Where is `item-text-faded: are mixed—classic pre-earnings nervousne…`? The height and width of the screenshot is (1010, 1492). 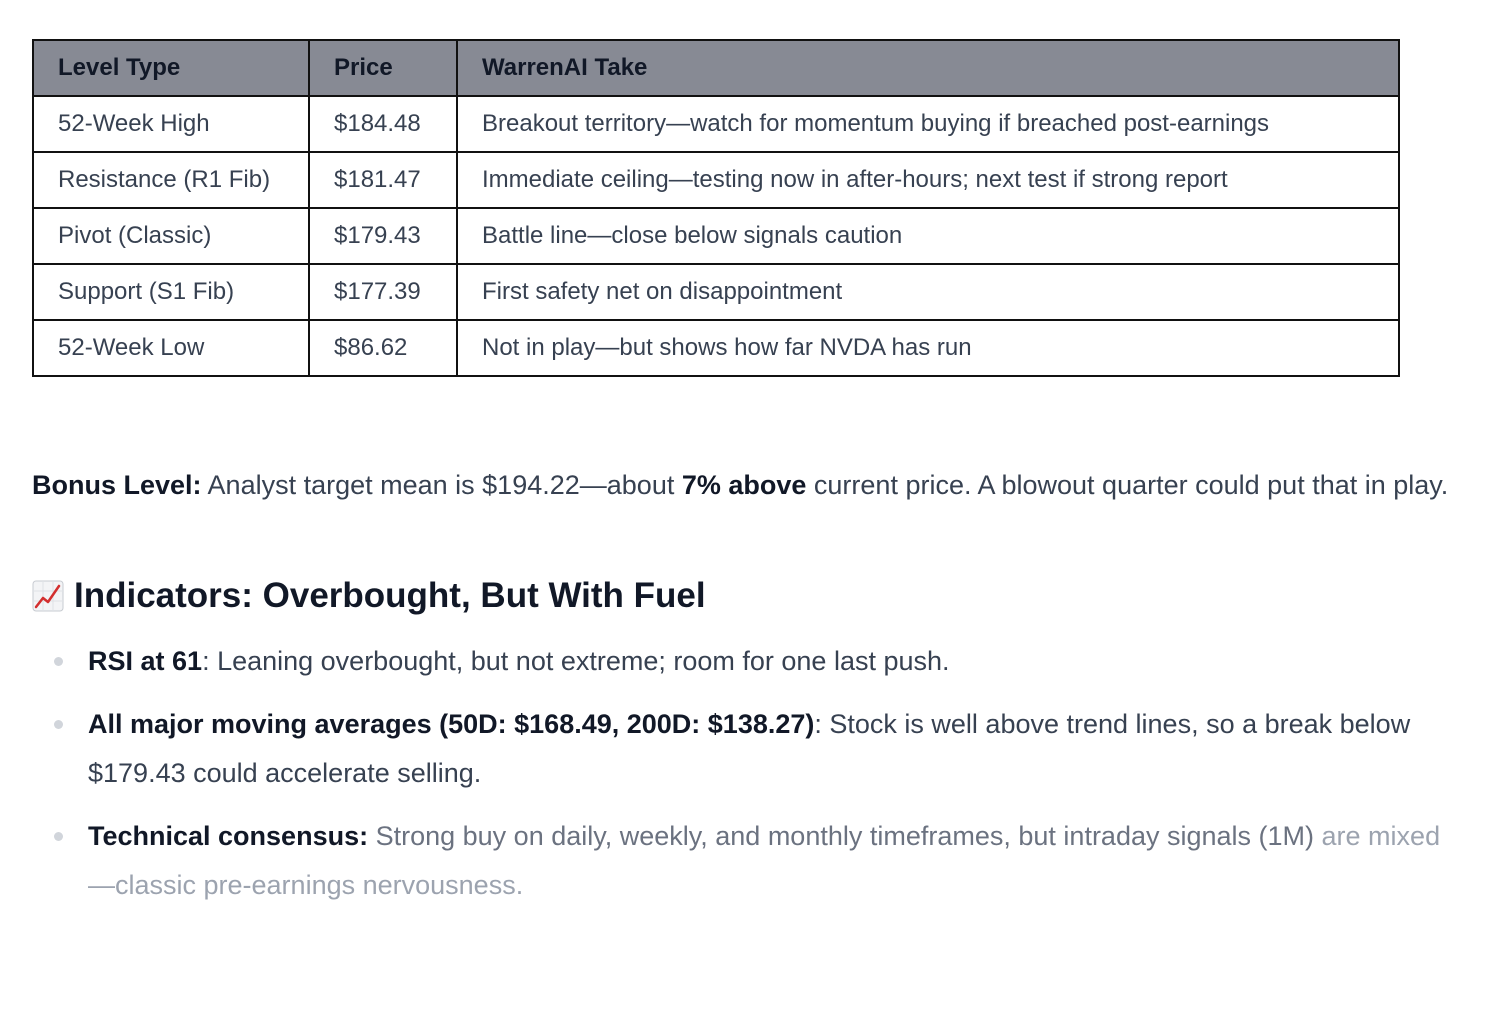
item-text-faded: are mixed—classic pre-earnings nervousne… is located at coordinates (764, 860).